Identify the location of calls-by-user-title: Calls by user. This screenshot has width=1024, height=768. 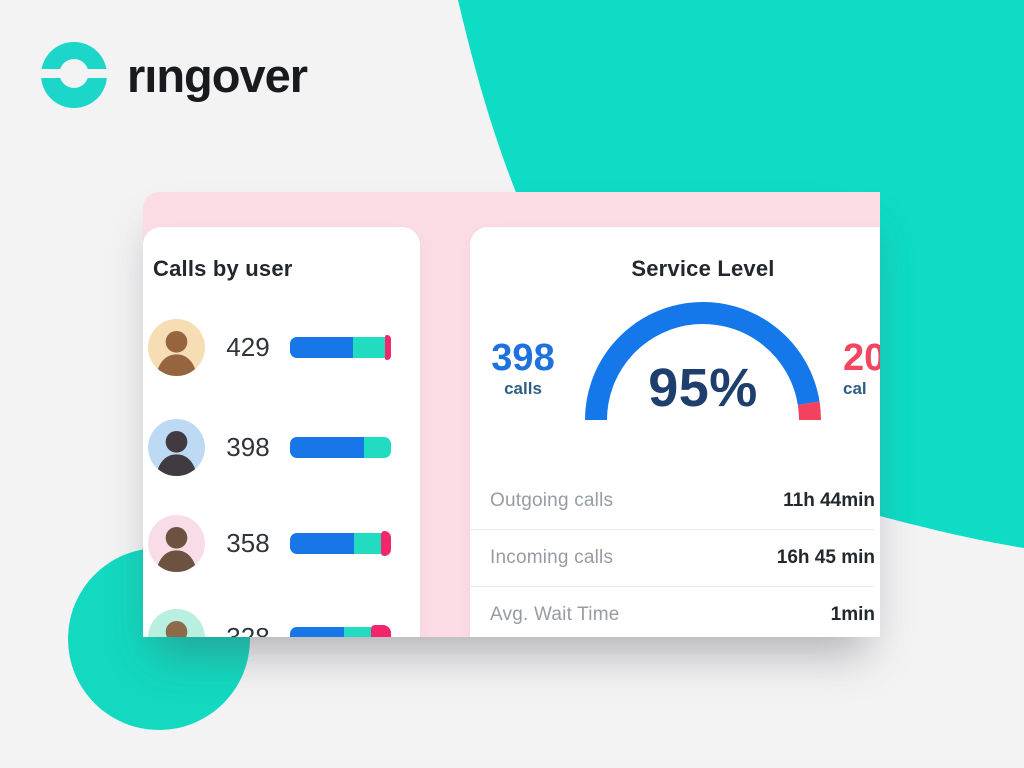
(223, 268).